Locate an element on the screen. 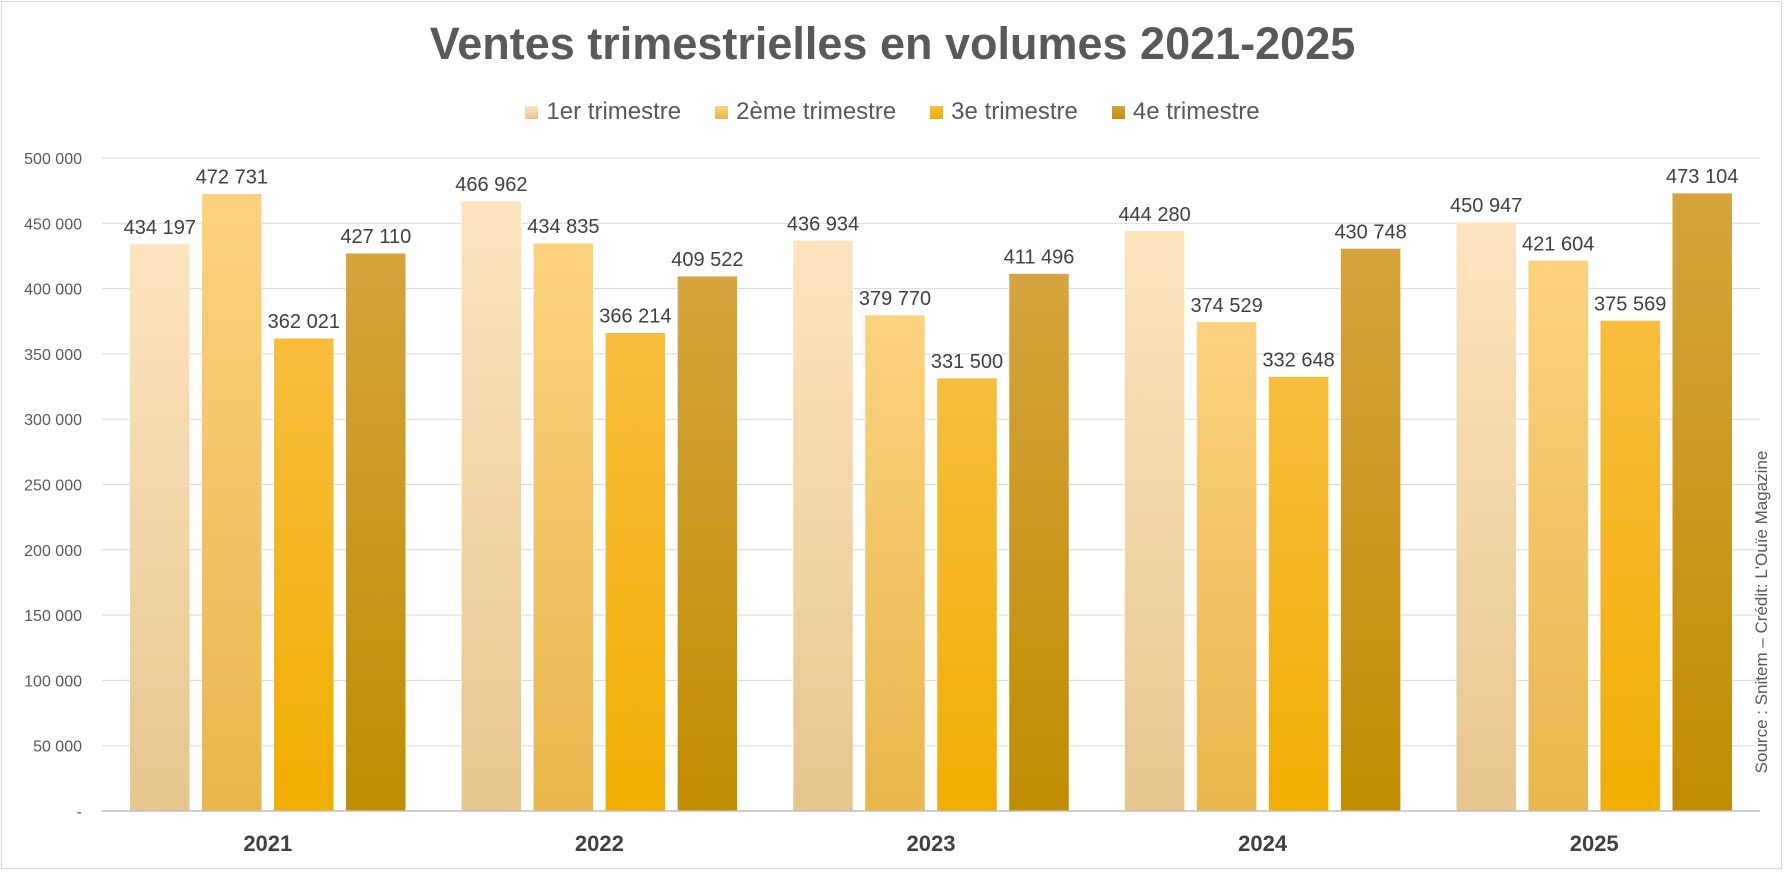  x-tick-label: 2021 is located at coordinates (267, 843).